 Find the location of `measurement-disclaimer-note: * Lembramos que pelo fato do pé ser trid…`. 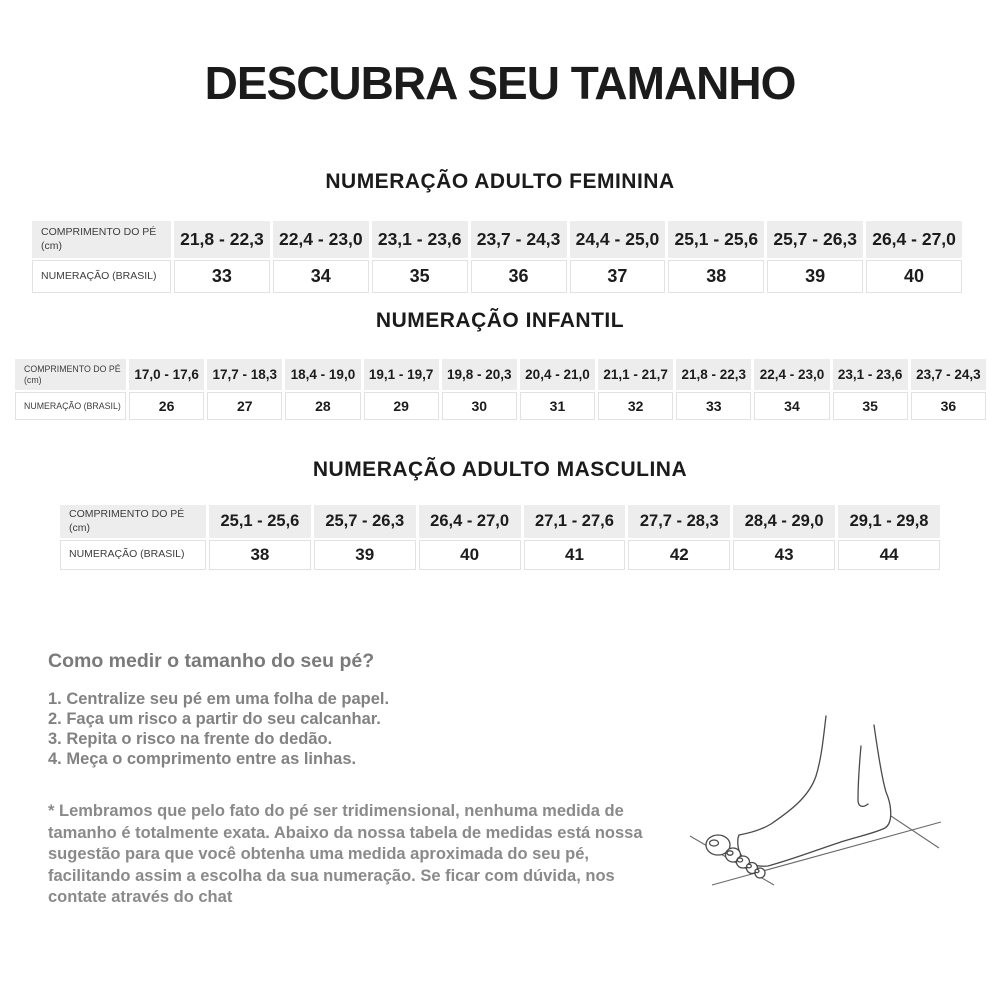

measurement-disclaimer-note: * Lembramos que pelo fato do pé ser trid… is located at coordinates (345, 854).